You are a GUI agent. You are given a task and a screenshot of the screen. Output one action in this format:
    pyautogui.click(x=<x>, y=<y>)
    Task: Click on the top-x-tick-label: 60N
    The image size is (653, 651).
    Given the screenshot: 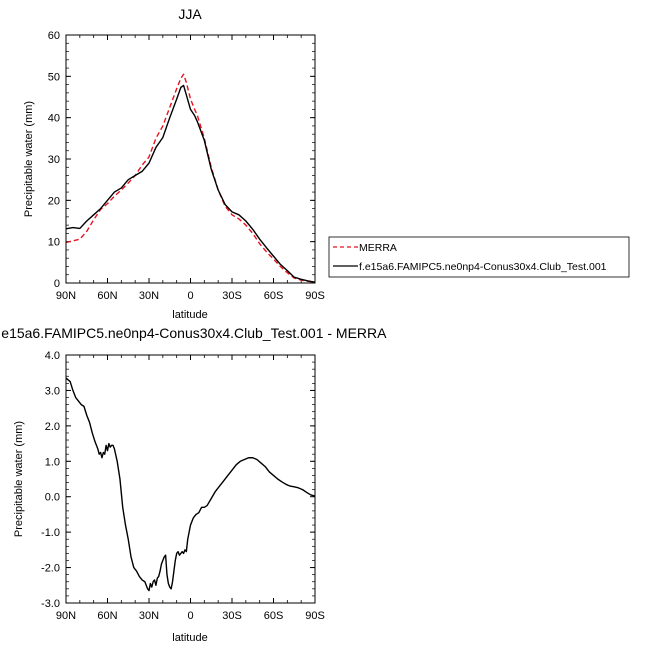 What is the action you would take?
    pyautogui.click(x=107, y=296)
    